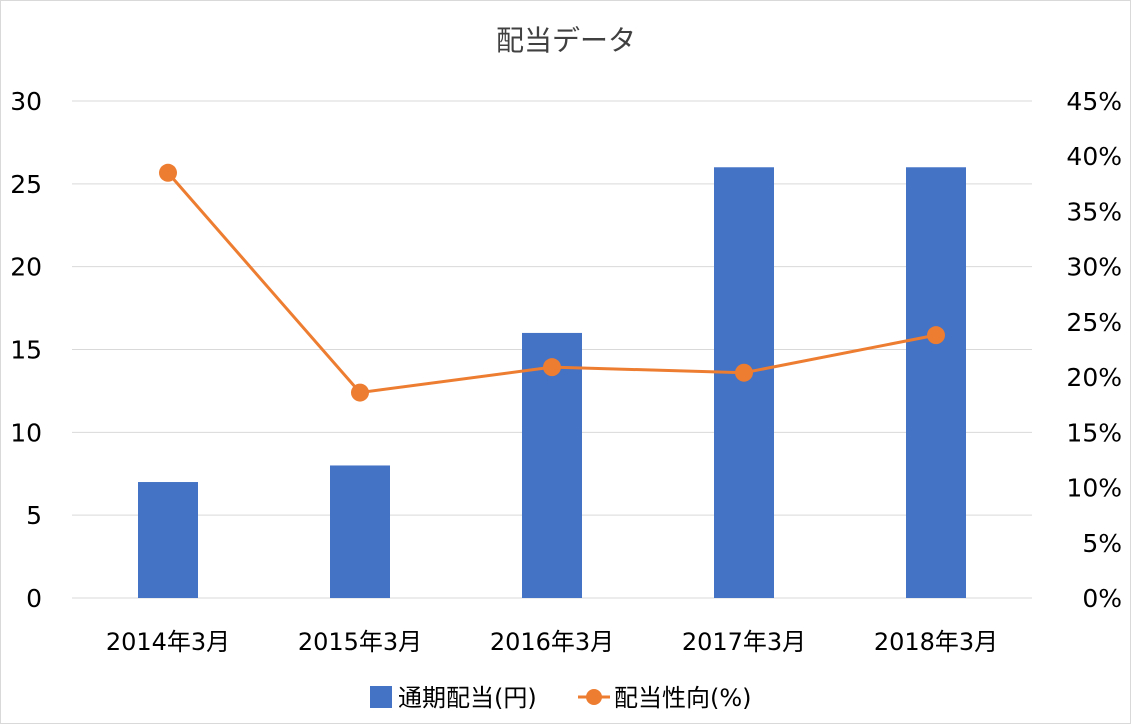  I want to click on right-tick-label: 35%, so click(1094, 211).